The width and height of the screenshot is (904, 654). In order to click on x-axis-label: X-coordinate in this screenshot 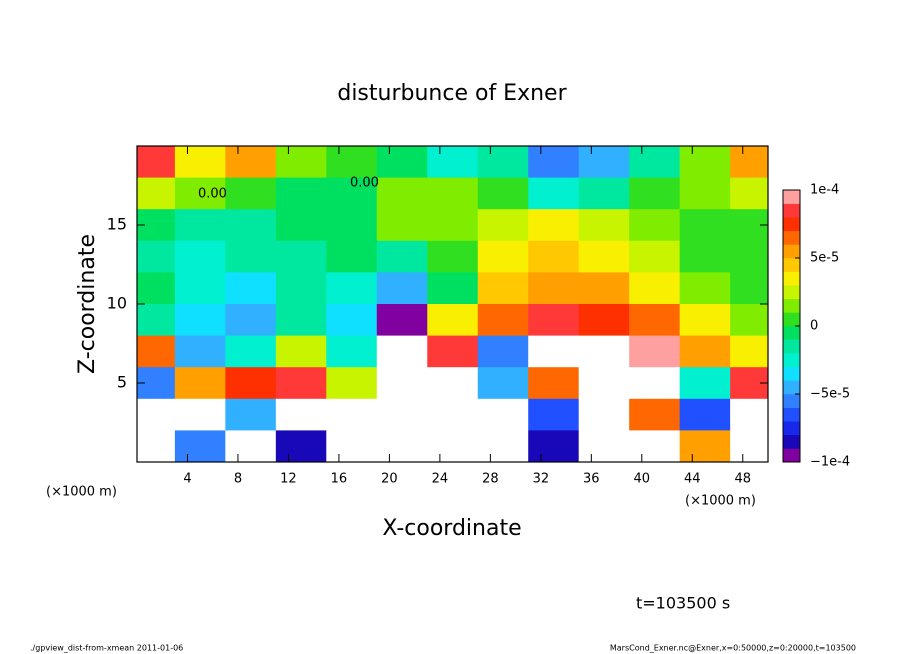, I will do `click(451, 528)`.